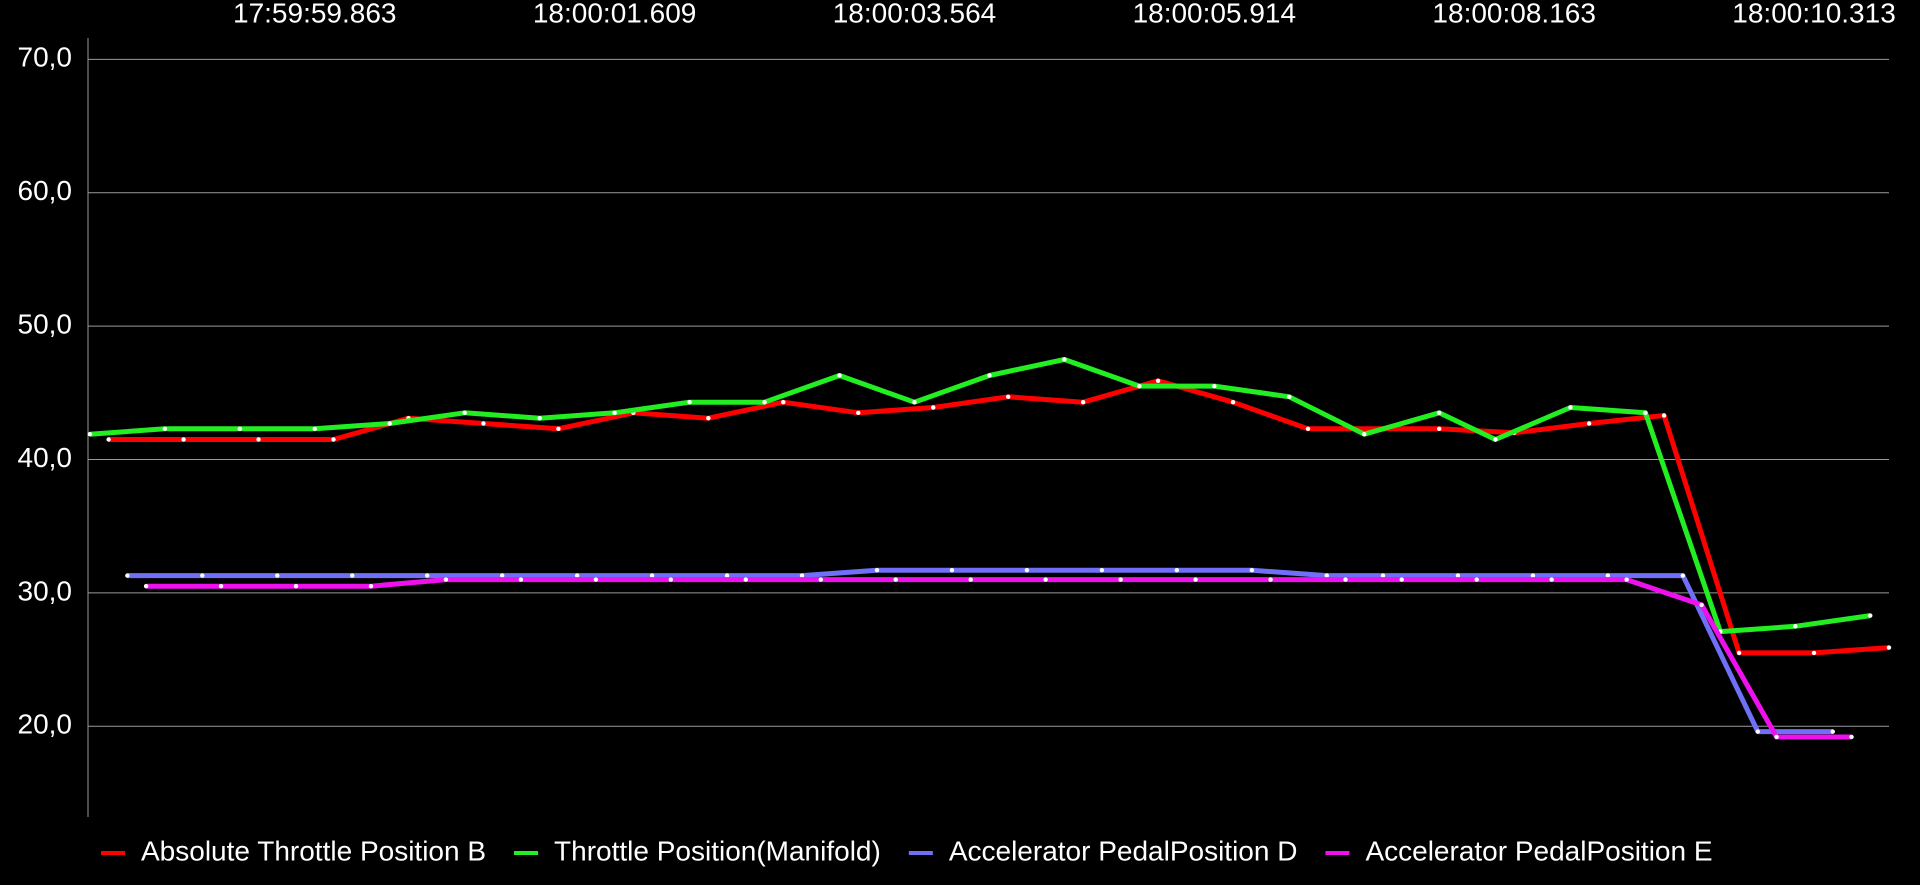 The height and width of the screenshot is (885, 1920). Describe the element at coordinates (45, 457) in the screenshot. I see `y-tick-label: 40,0` at that location.